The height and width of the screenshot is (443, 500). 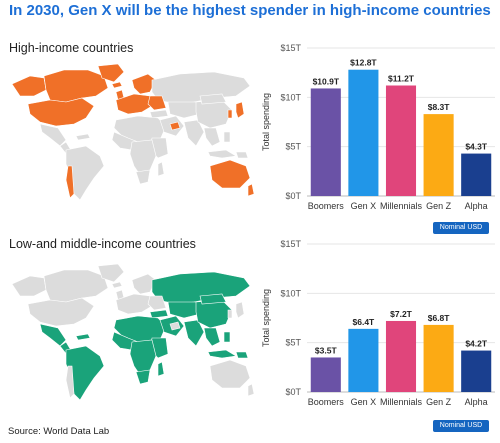 What do you see at coordinates (439, 318) in the screenshot?
I see `data-label: $6.8T` at bounding box center [439, 318].